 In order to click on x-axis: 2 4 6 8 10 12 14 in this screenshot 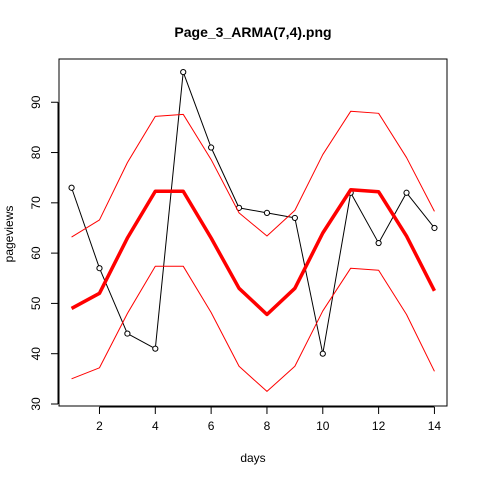, I will do `click(269, 419)`.